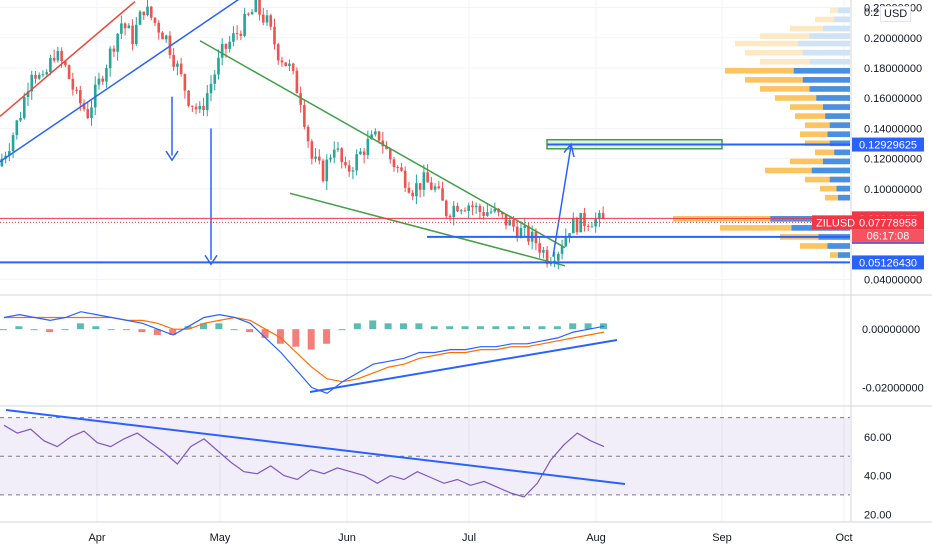 Image resolution: width=932 pixels, height=555 pixels. Describe the element at coordinates (888, 263) in the screenshot. I see `price-tag-label: 0.05126430` at that location.